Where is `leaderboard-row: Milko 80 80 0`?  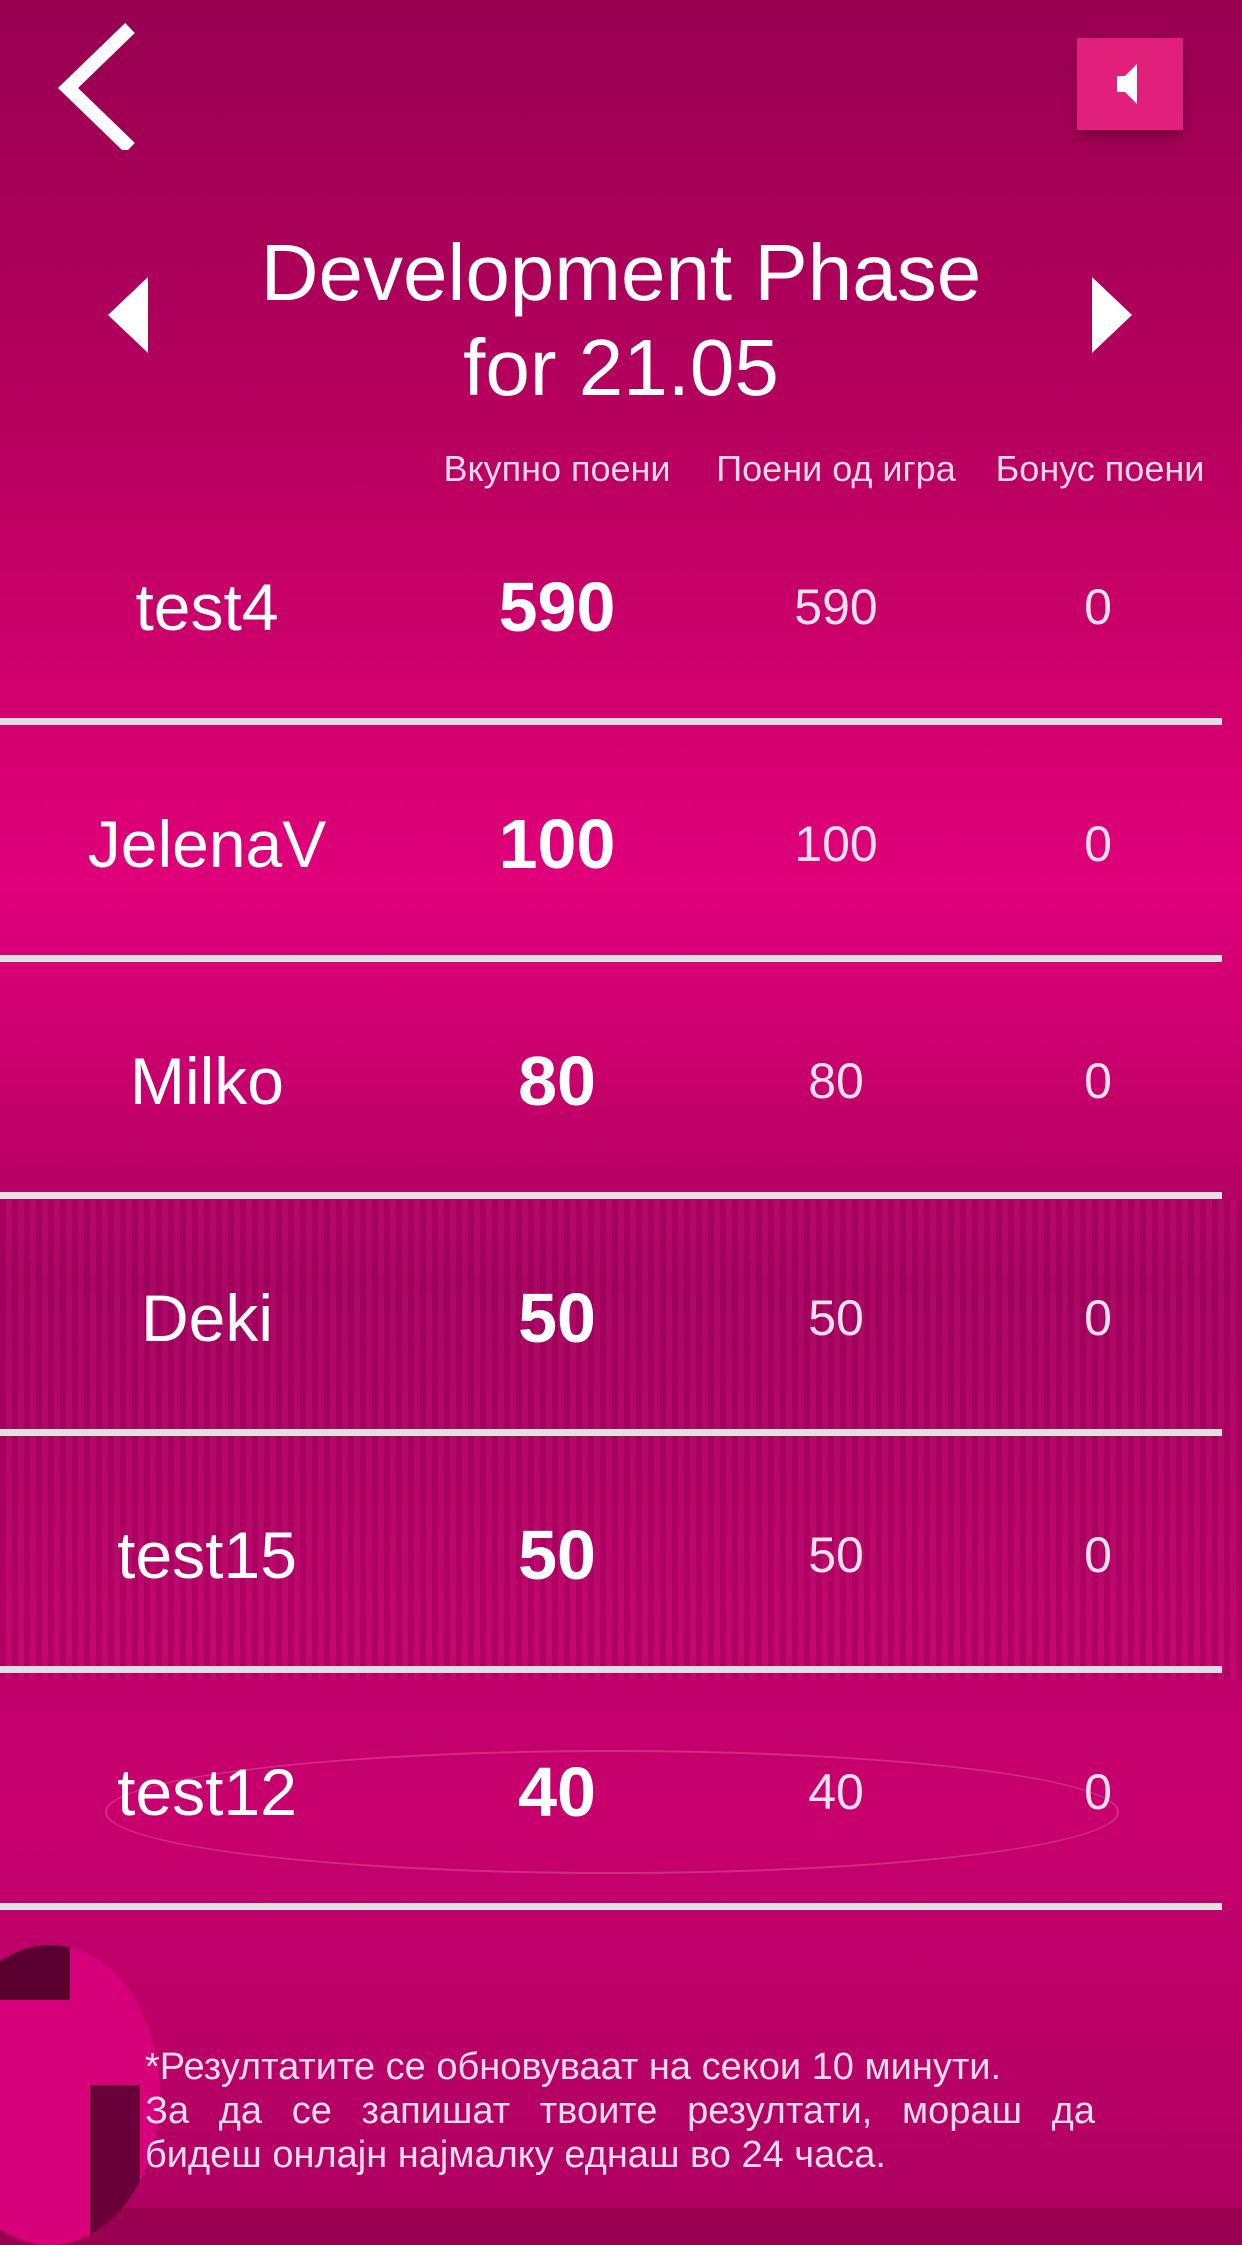 leaderboard-row: Milko 80 80 0 is located at coordinates (611, 1080).